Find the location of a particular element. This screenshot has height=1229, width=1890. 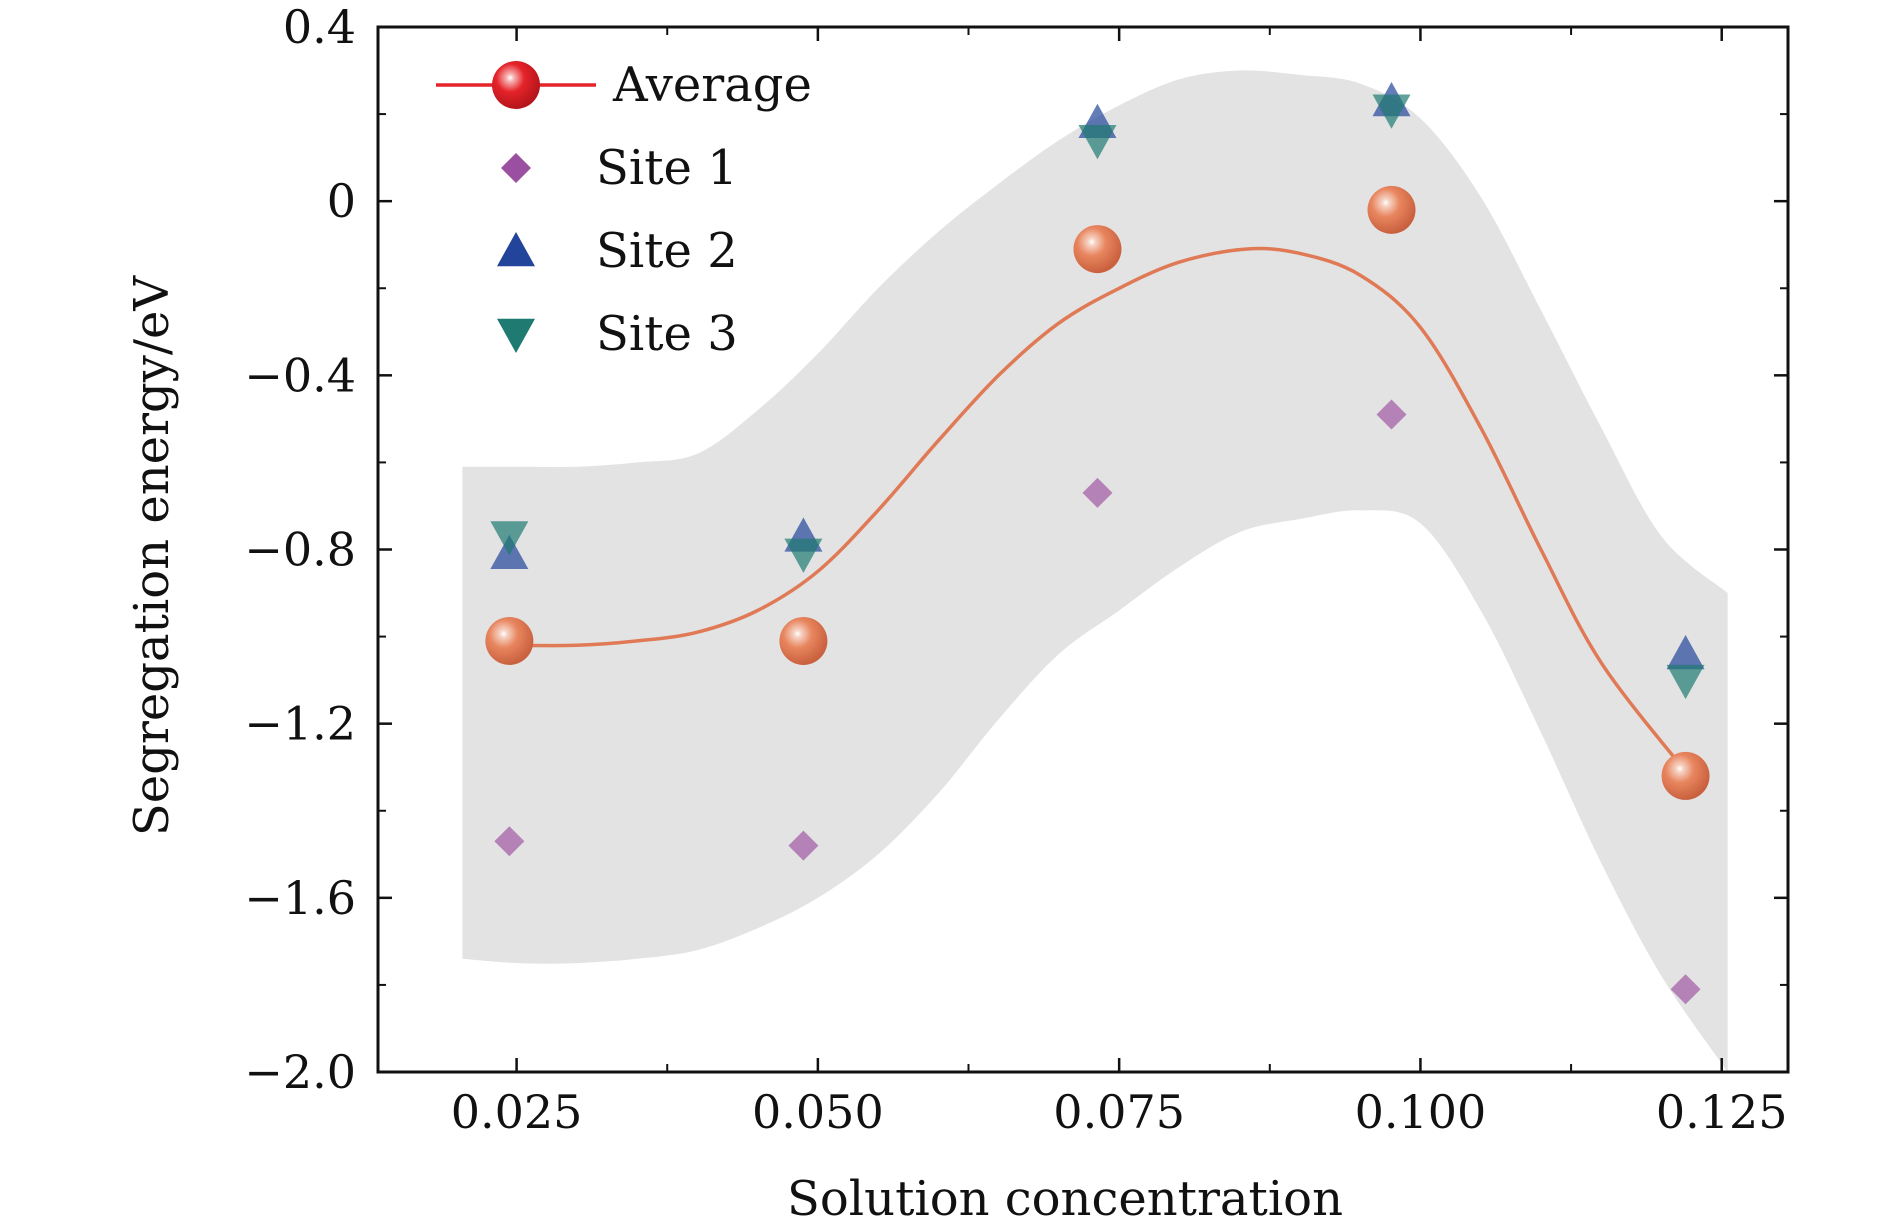

average-point-3-shape is located at coordinates (1097, 249).